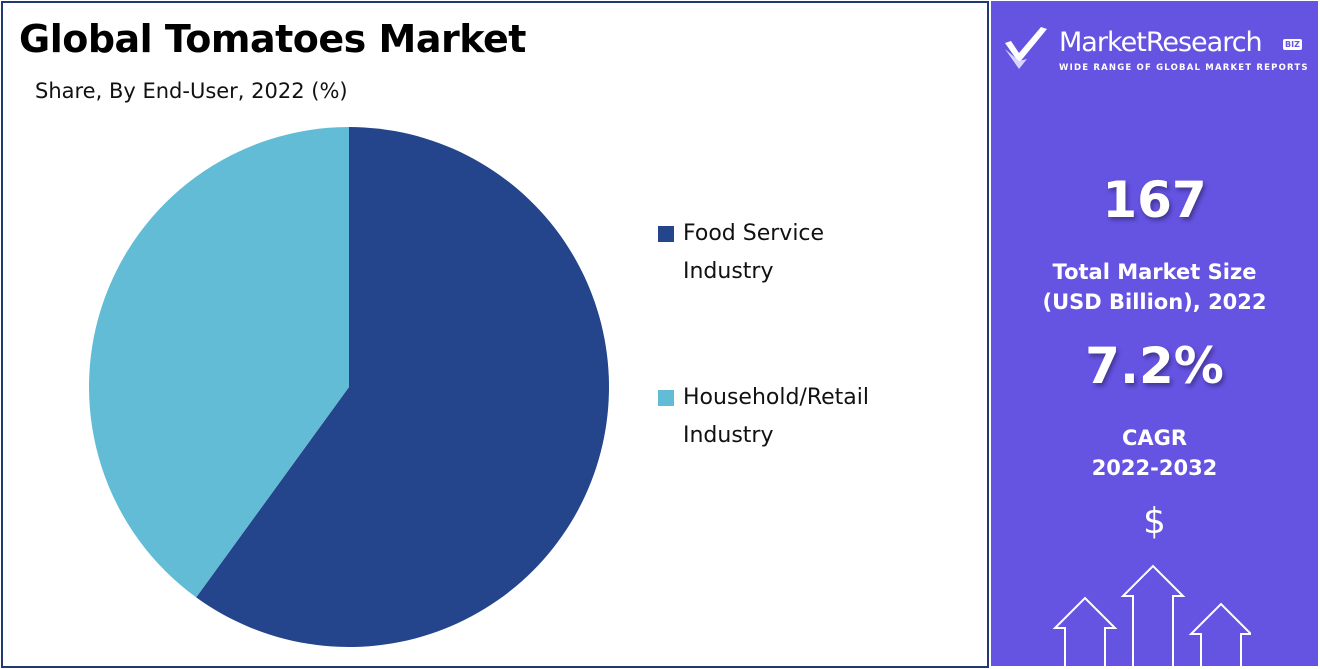 Image resolution: width=1320 pixels, height=669 pixels. I want to click on chart-title: Global Tomatoes Market, so click(272, 39).